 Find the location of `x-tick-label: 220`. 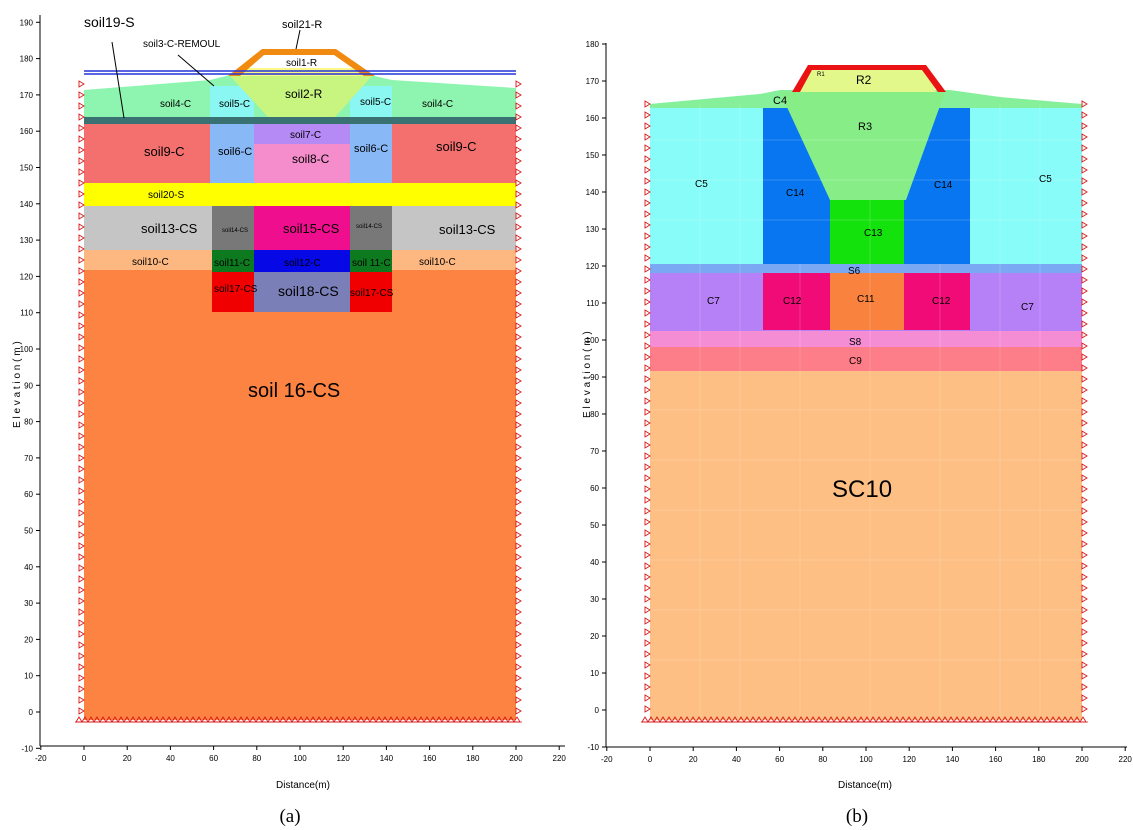

x-tick-label: 220 is located at coordinates (1126, 759).